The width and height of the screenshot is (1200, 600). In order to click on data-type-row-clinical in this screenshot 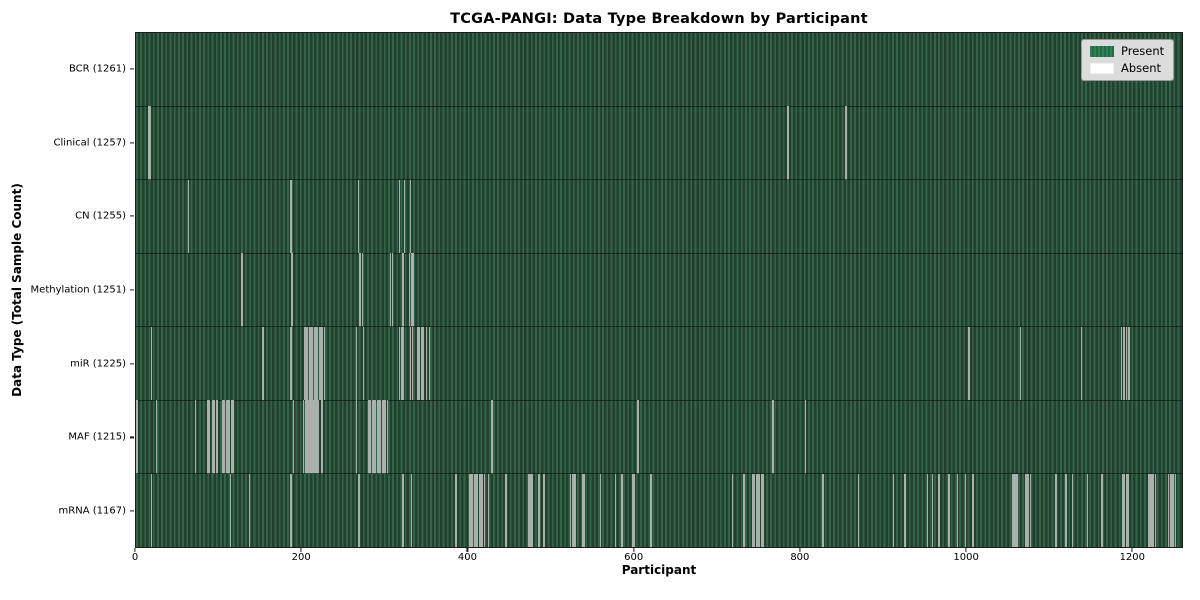, I will do `click(659, 143)`.